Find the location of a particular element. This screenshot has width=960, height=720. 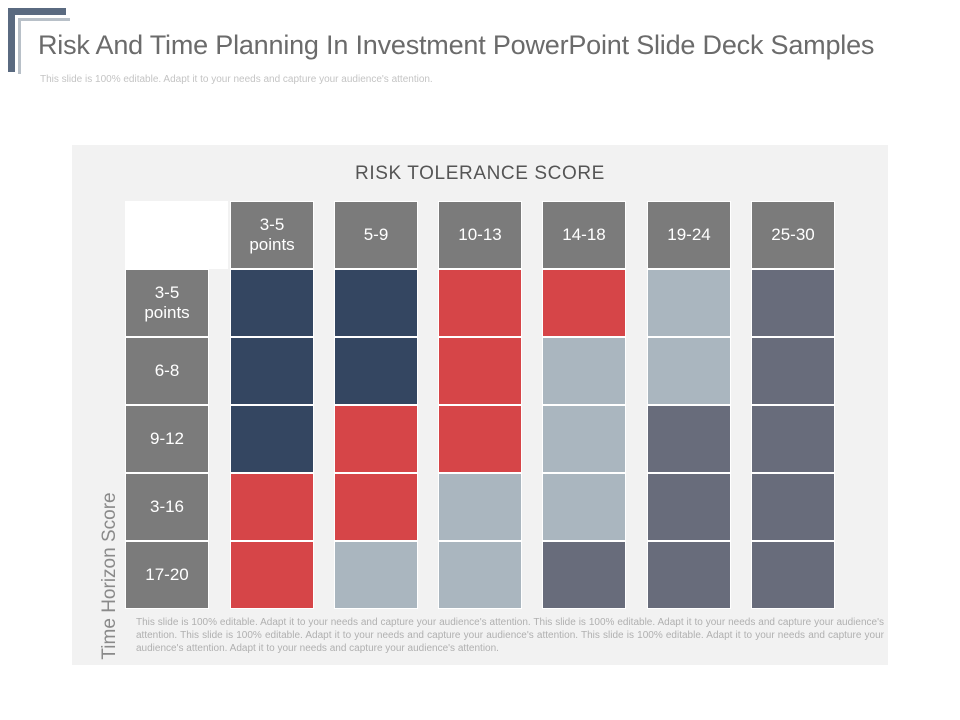

row-header: 17-20 is located at coordinates (167, 575).